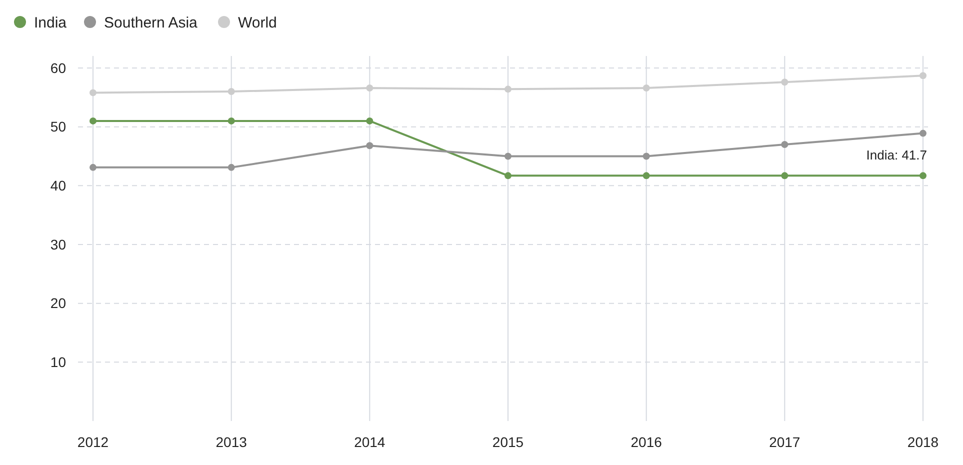  Describe the element at coordinates (508, 442) in the screenshot. I see `x-tick-label: 2015` at that location.